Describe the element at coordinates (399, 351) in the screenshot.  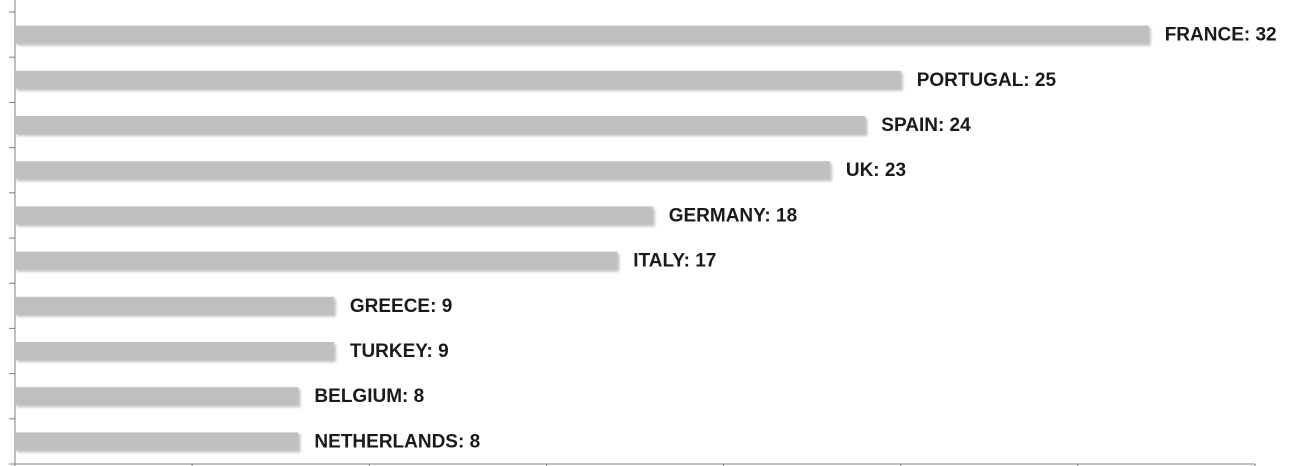
I see `data-label: TURKEY: 9` at that location.